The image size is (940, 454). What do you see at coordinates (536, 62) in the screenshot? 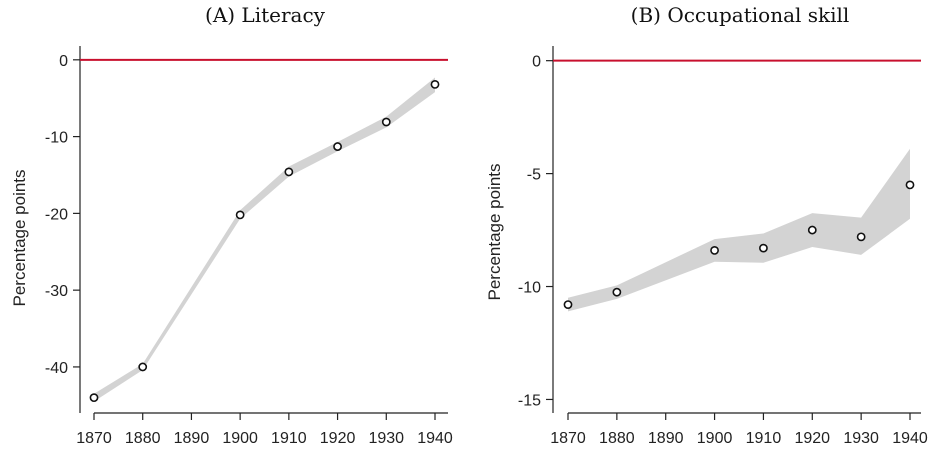
I see `panel-b-y-tick-label: 0` at bounding box center [536, 62].